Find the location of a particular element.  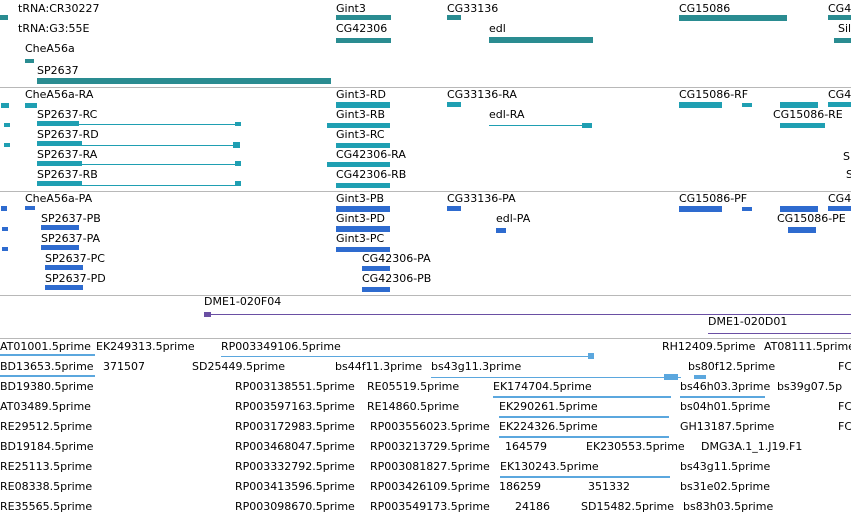

feature-label: bs83h03.5prime is located at coordinates (728, 506).